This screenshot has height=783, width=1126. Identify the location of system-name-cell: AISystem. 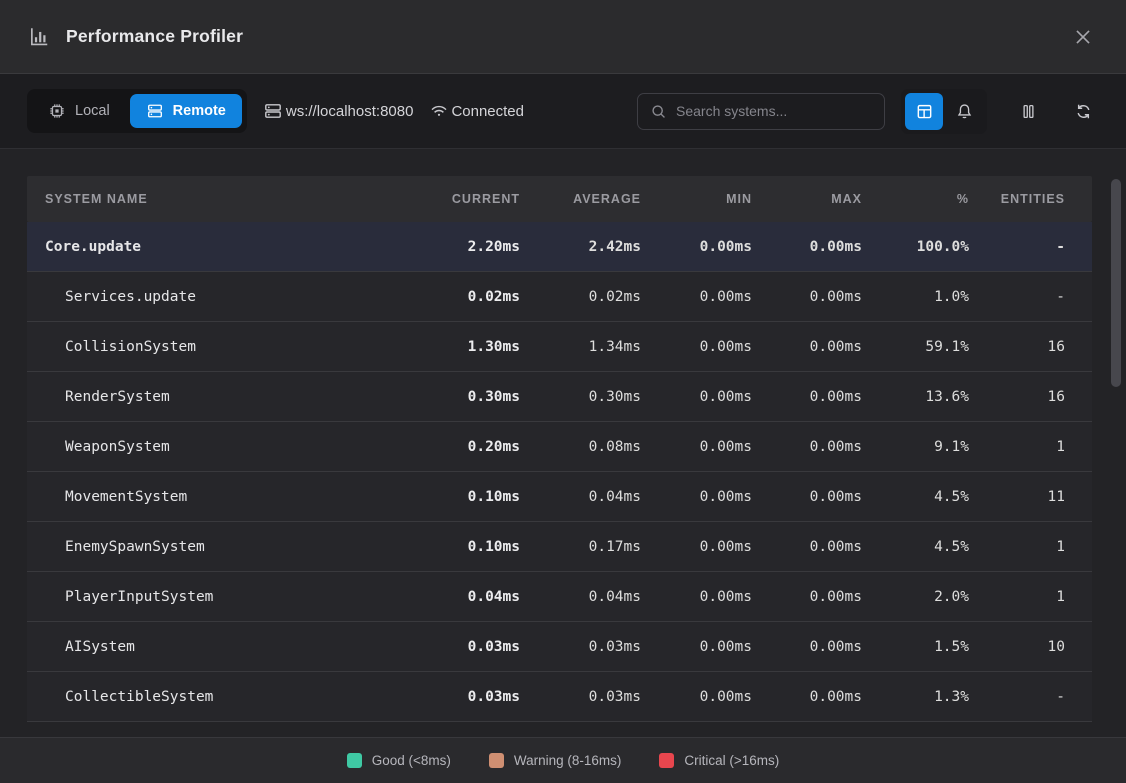
(100, 646).